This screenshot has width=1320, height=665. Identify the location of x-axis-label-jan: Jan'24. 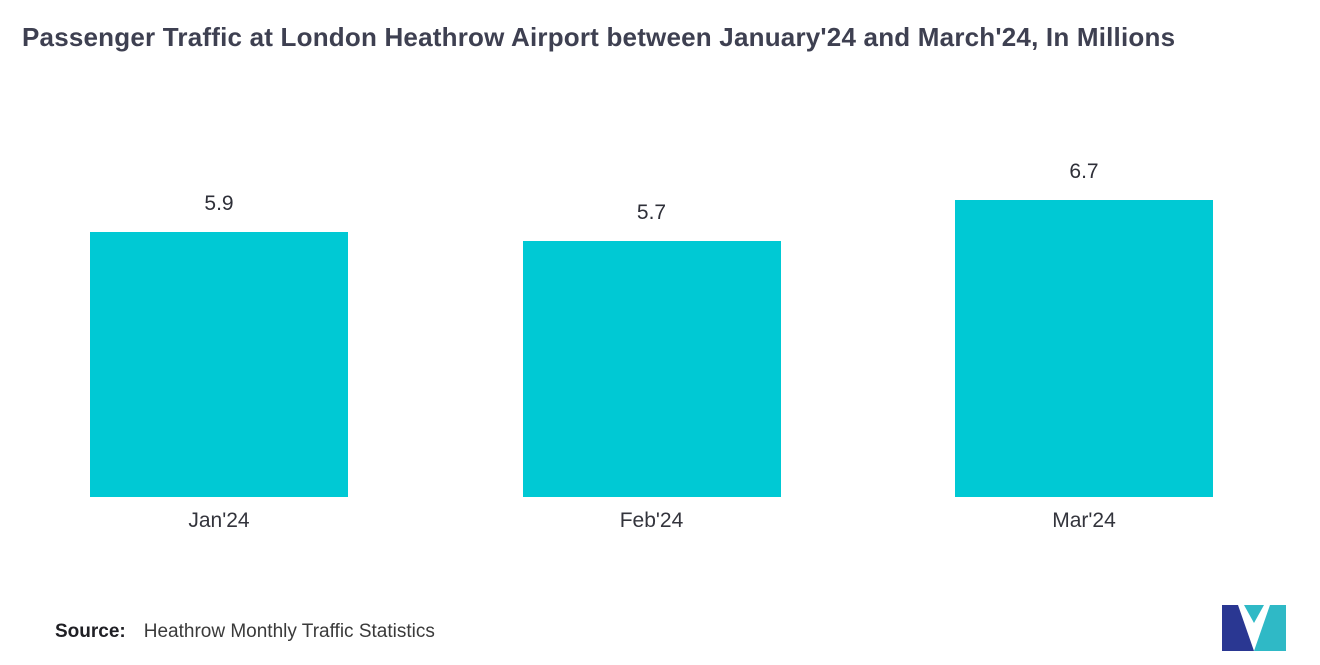
(219, 520).